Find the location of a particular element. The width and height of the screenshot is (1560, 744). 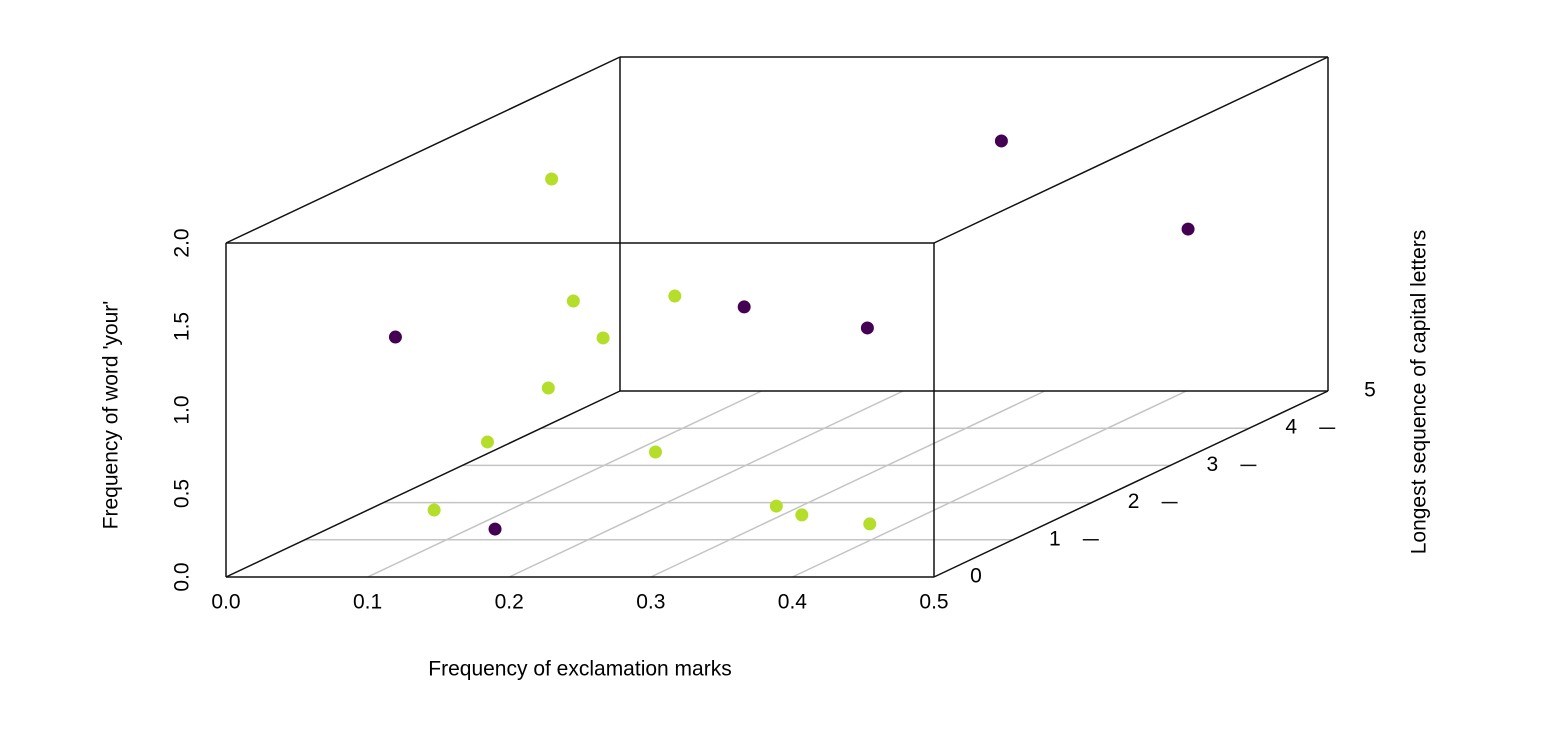

z-tick-label: 0.0 is located at coordinates (182, 576).